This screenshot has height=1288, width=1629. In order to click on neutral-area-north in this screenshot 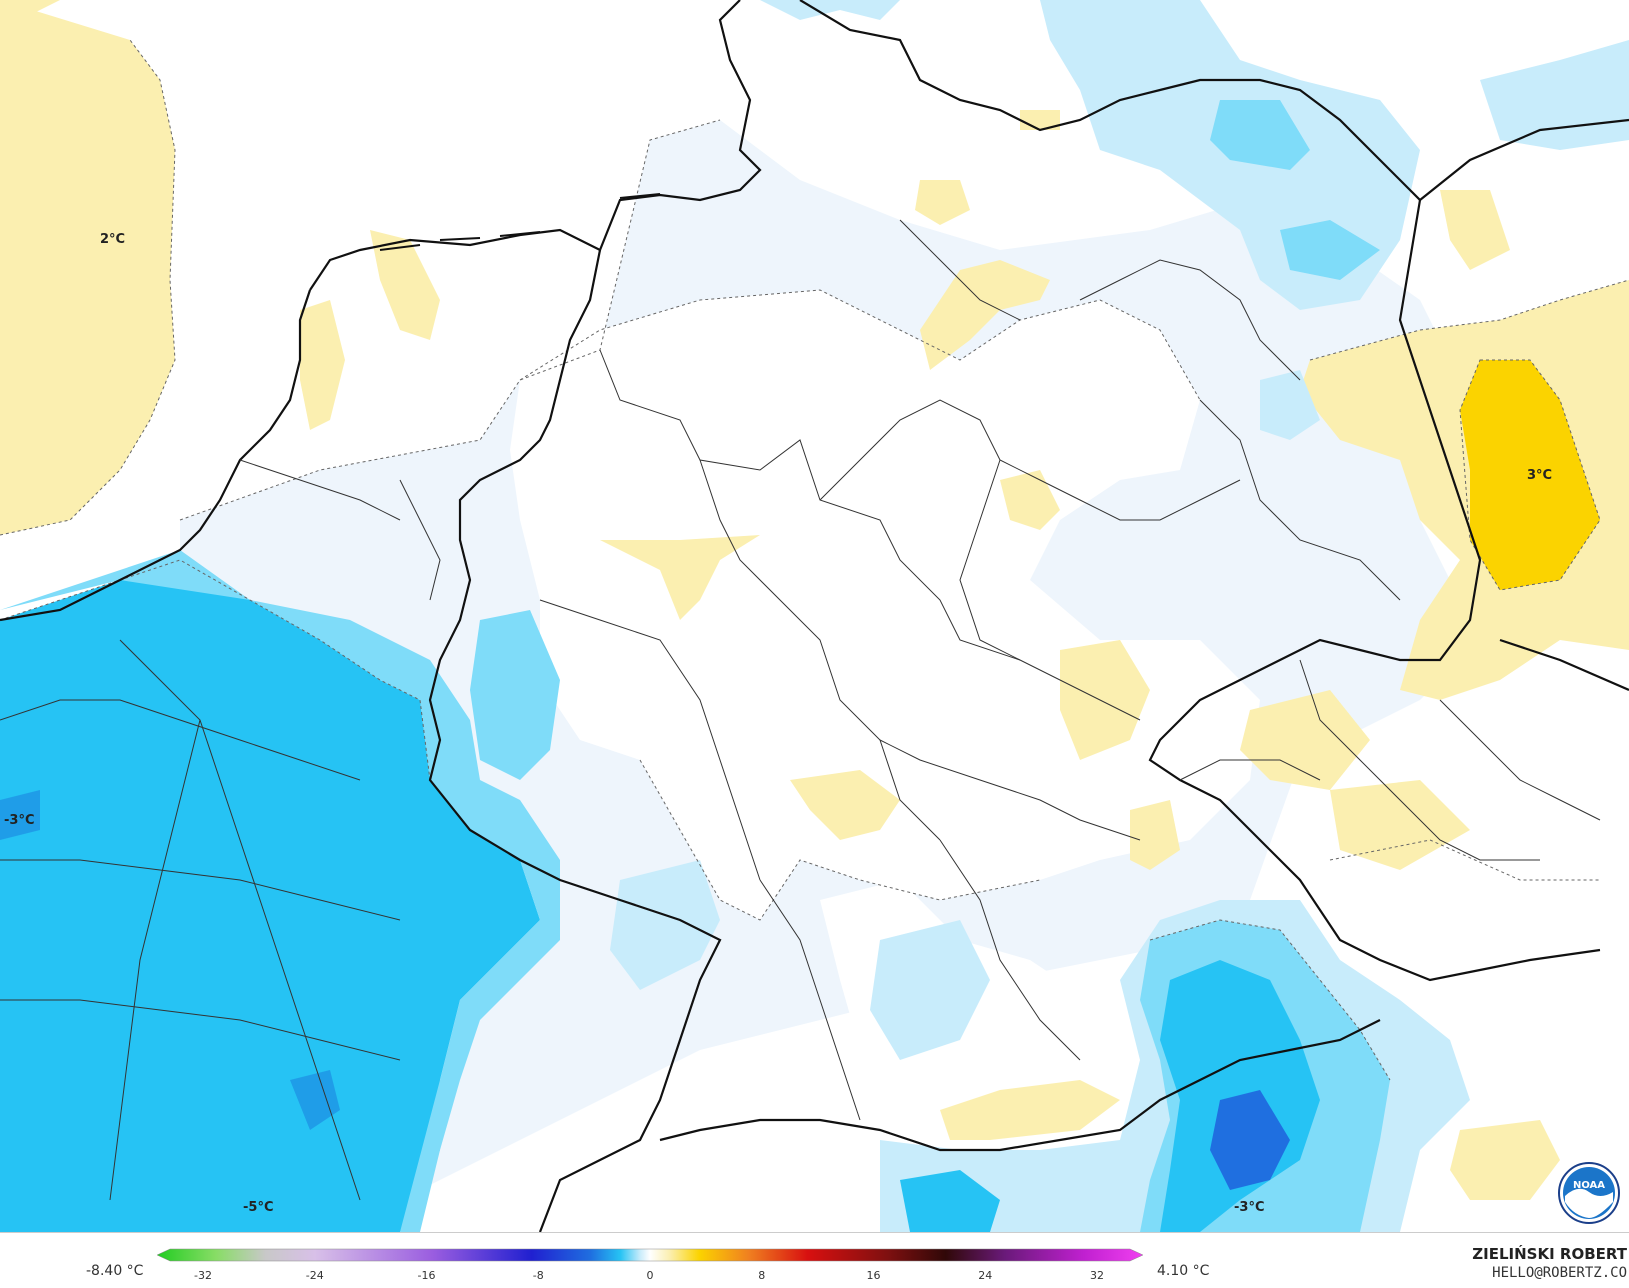, I will do `click(955, 125)`.